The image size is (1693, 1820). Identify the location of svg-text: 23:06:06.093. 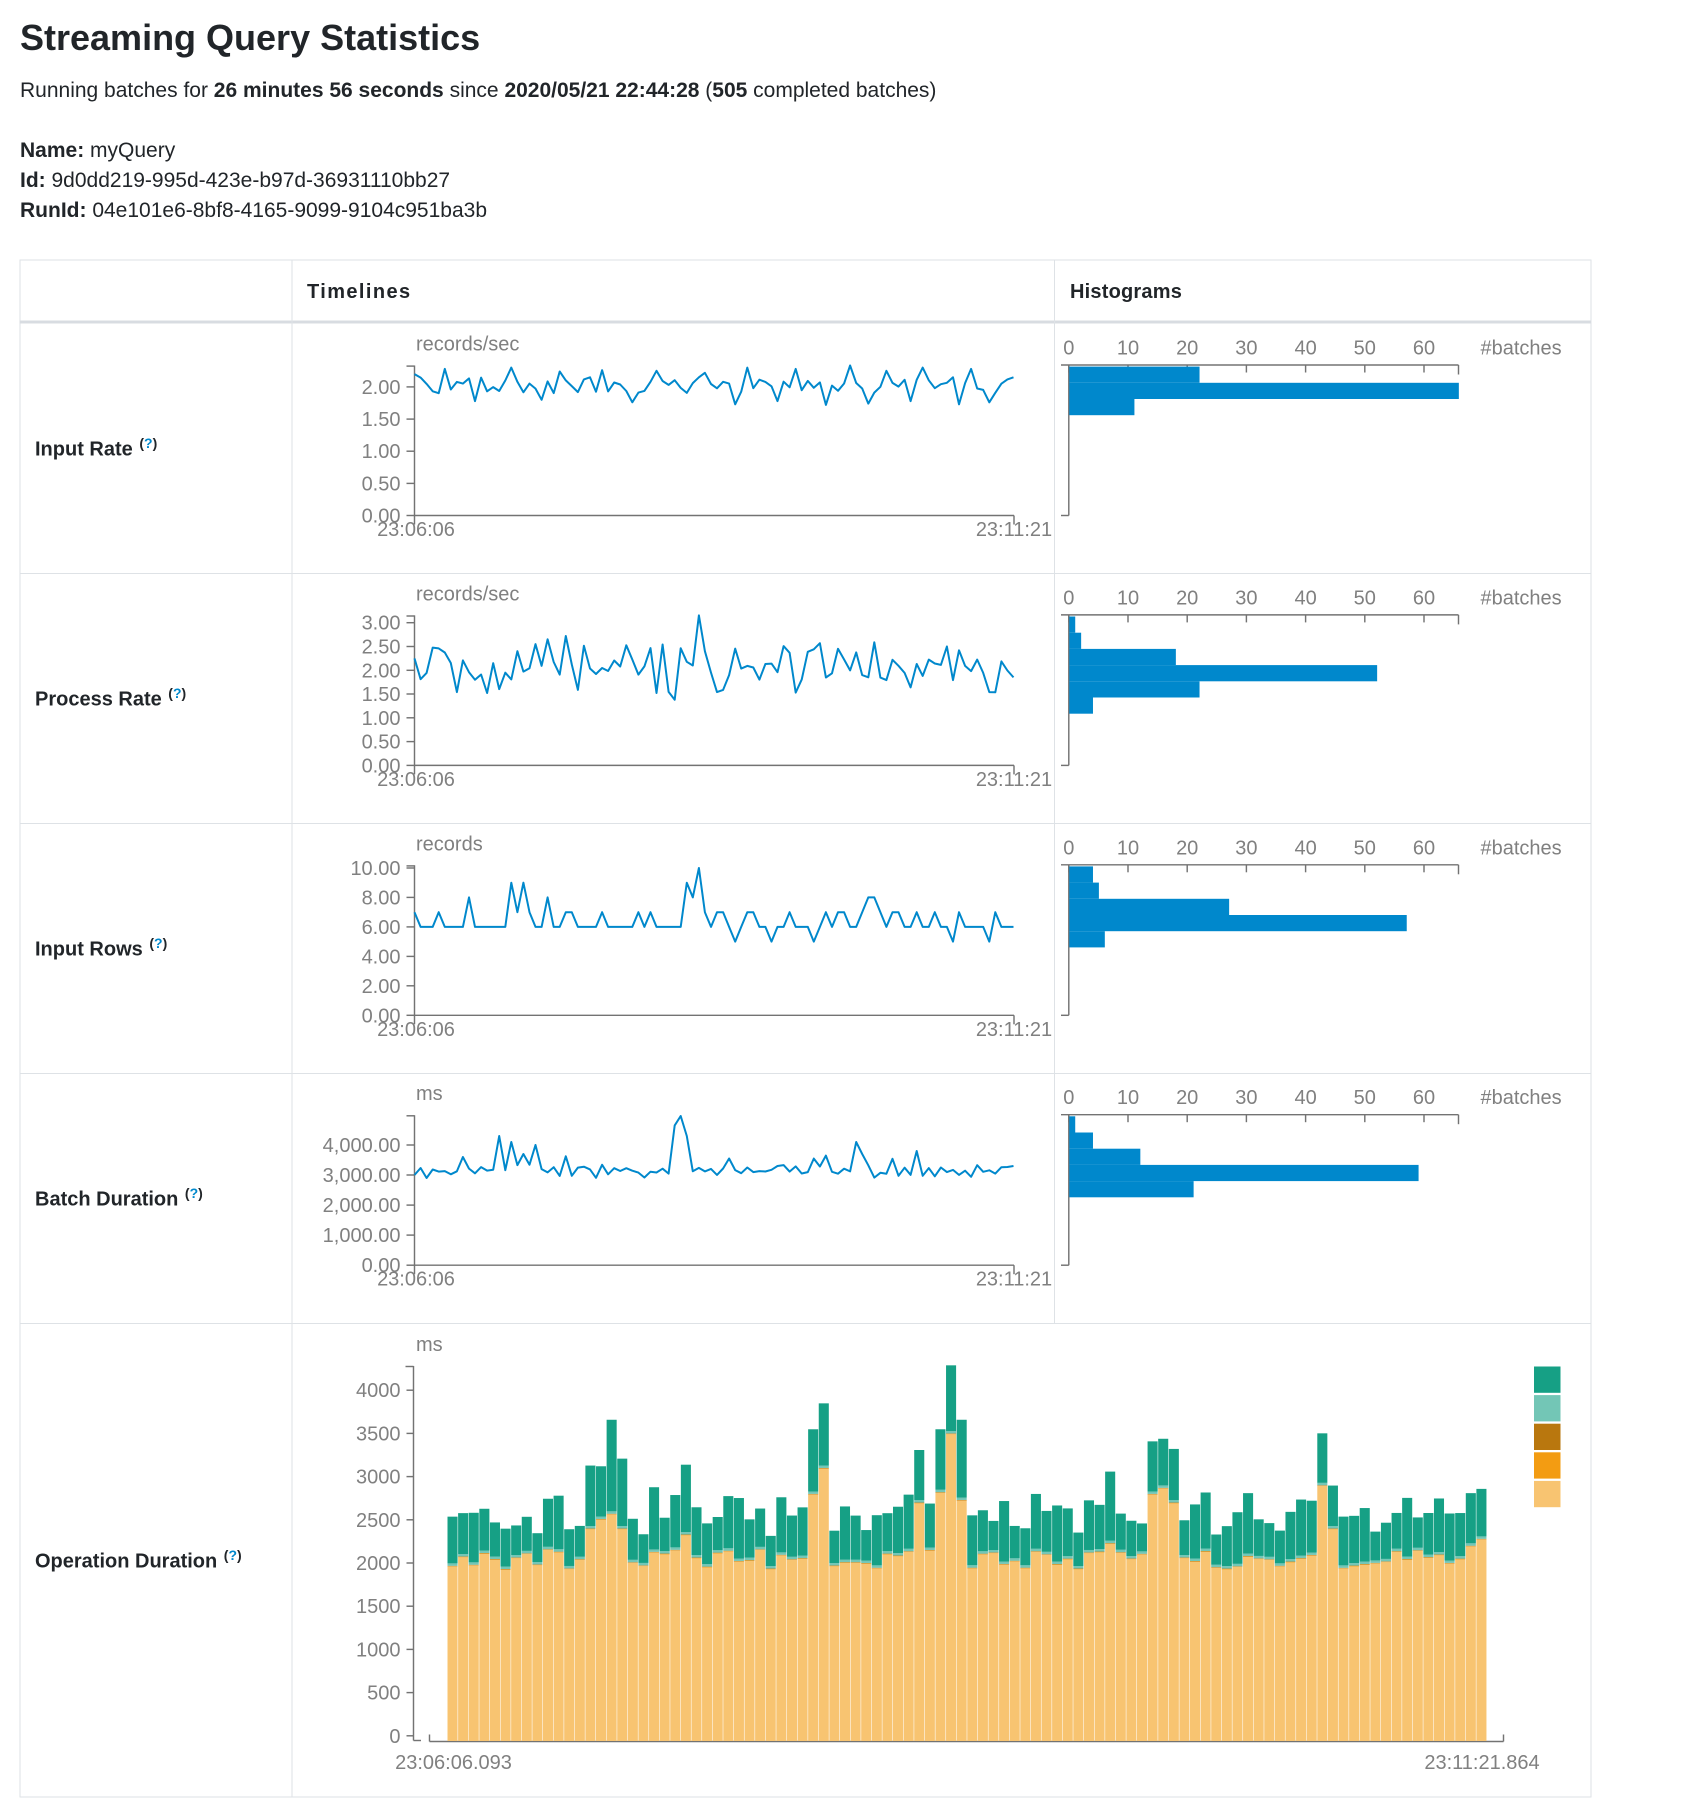
(453, 1763).